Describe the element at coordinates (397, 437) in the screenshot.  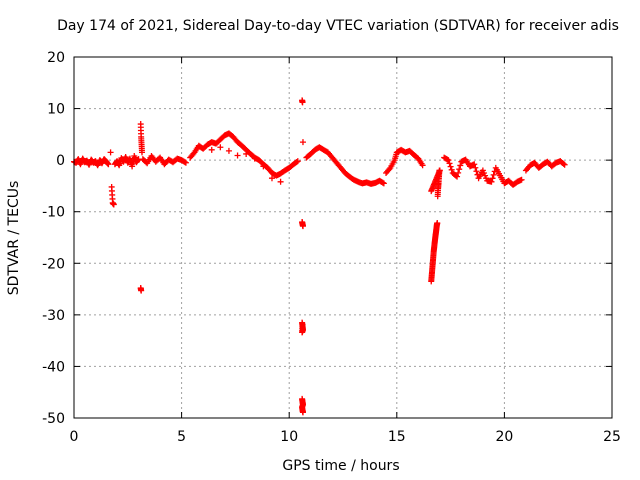
I see `x-tick-label: 15` at that location.